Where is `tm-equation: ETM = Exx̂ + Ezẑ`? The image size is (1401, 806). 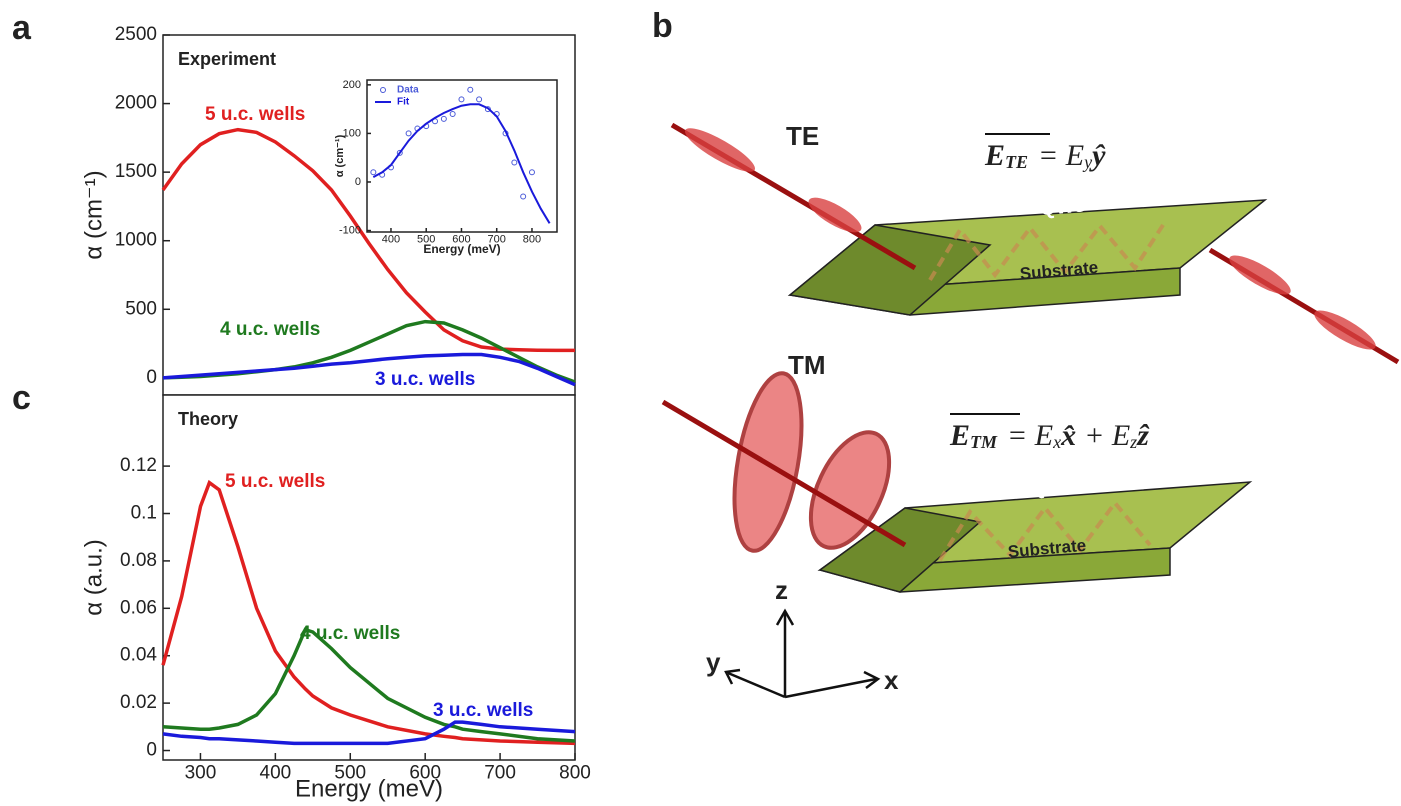 tm-equation: ETM = Exx̂ + Ezẑ is located at coordinates (1049, 435).